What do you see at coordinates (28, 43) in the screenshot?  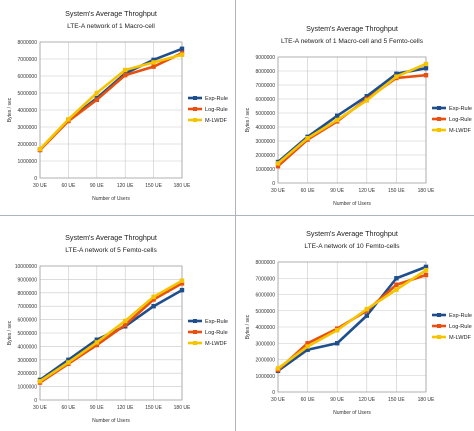 I see `y-tick-label: 8000000` at bounding box center [28, 43].